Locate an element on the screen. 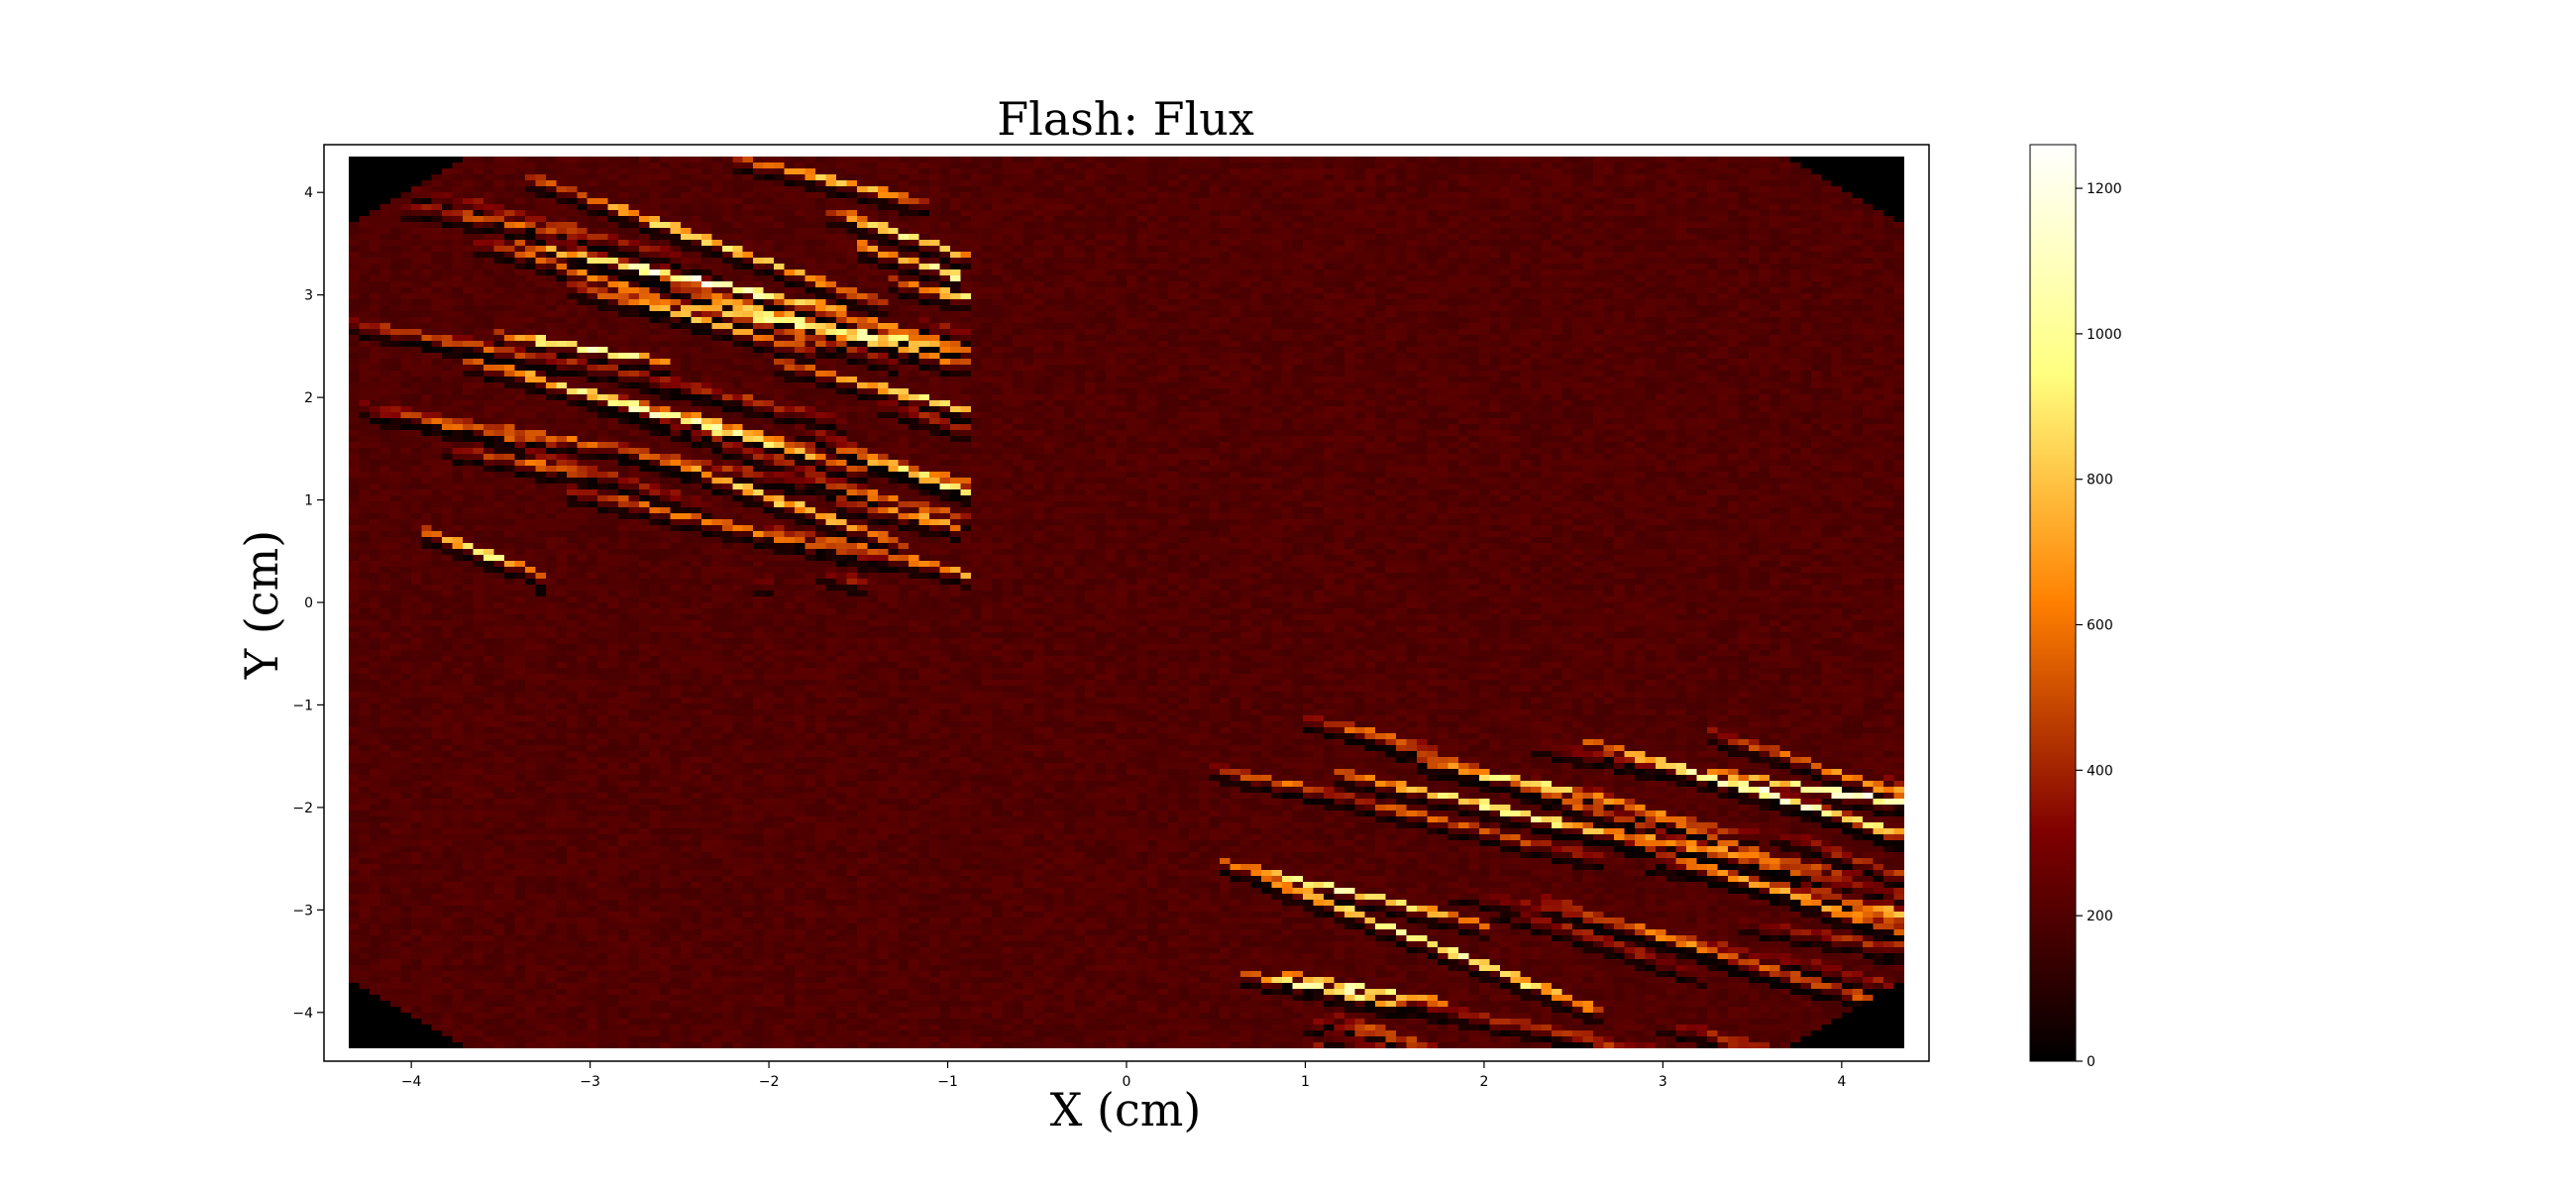 The width and height of the screenshot is (2576, 1189). chart-title: Flash: Flux is located at coordinates (1125, 119).